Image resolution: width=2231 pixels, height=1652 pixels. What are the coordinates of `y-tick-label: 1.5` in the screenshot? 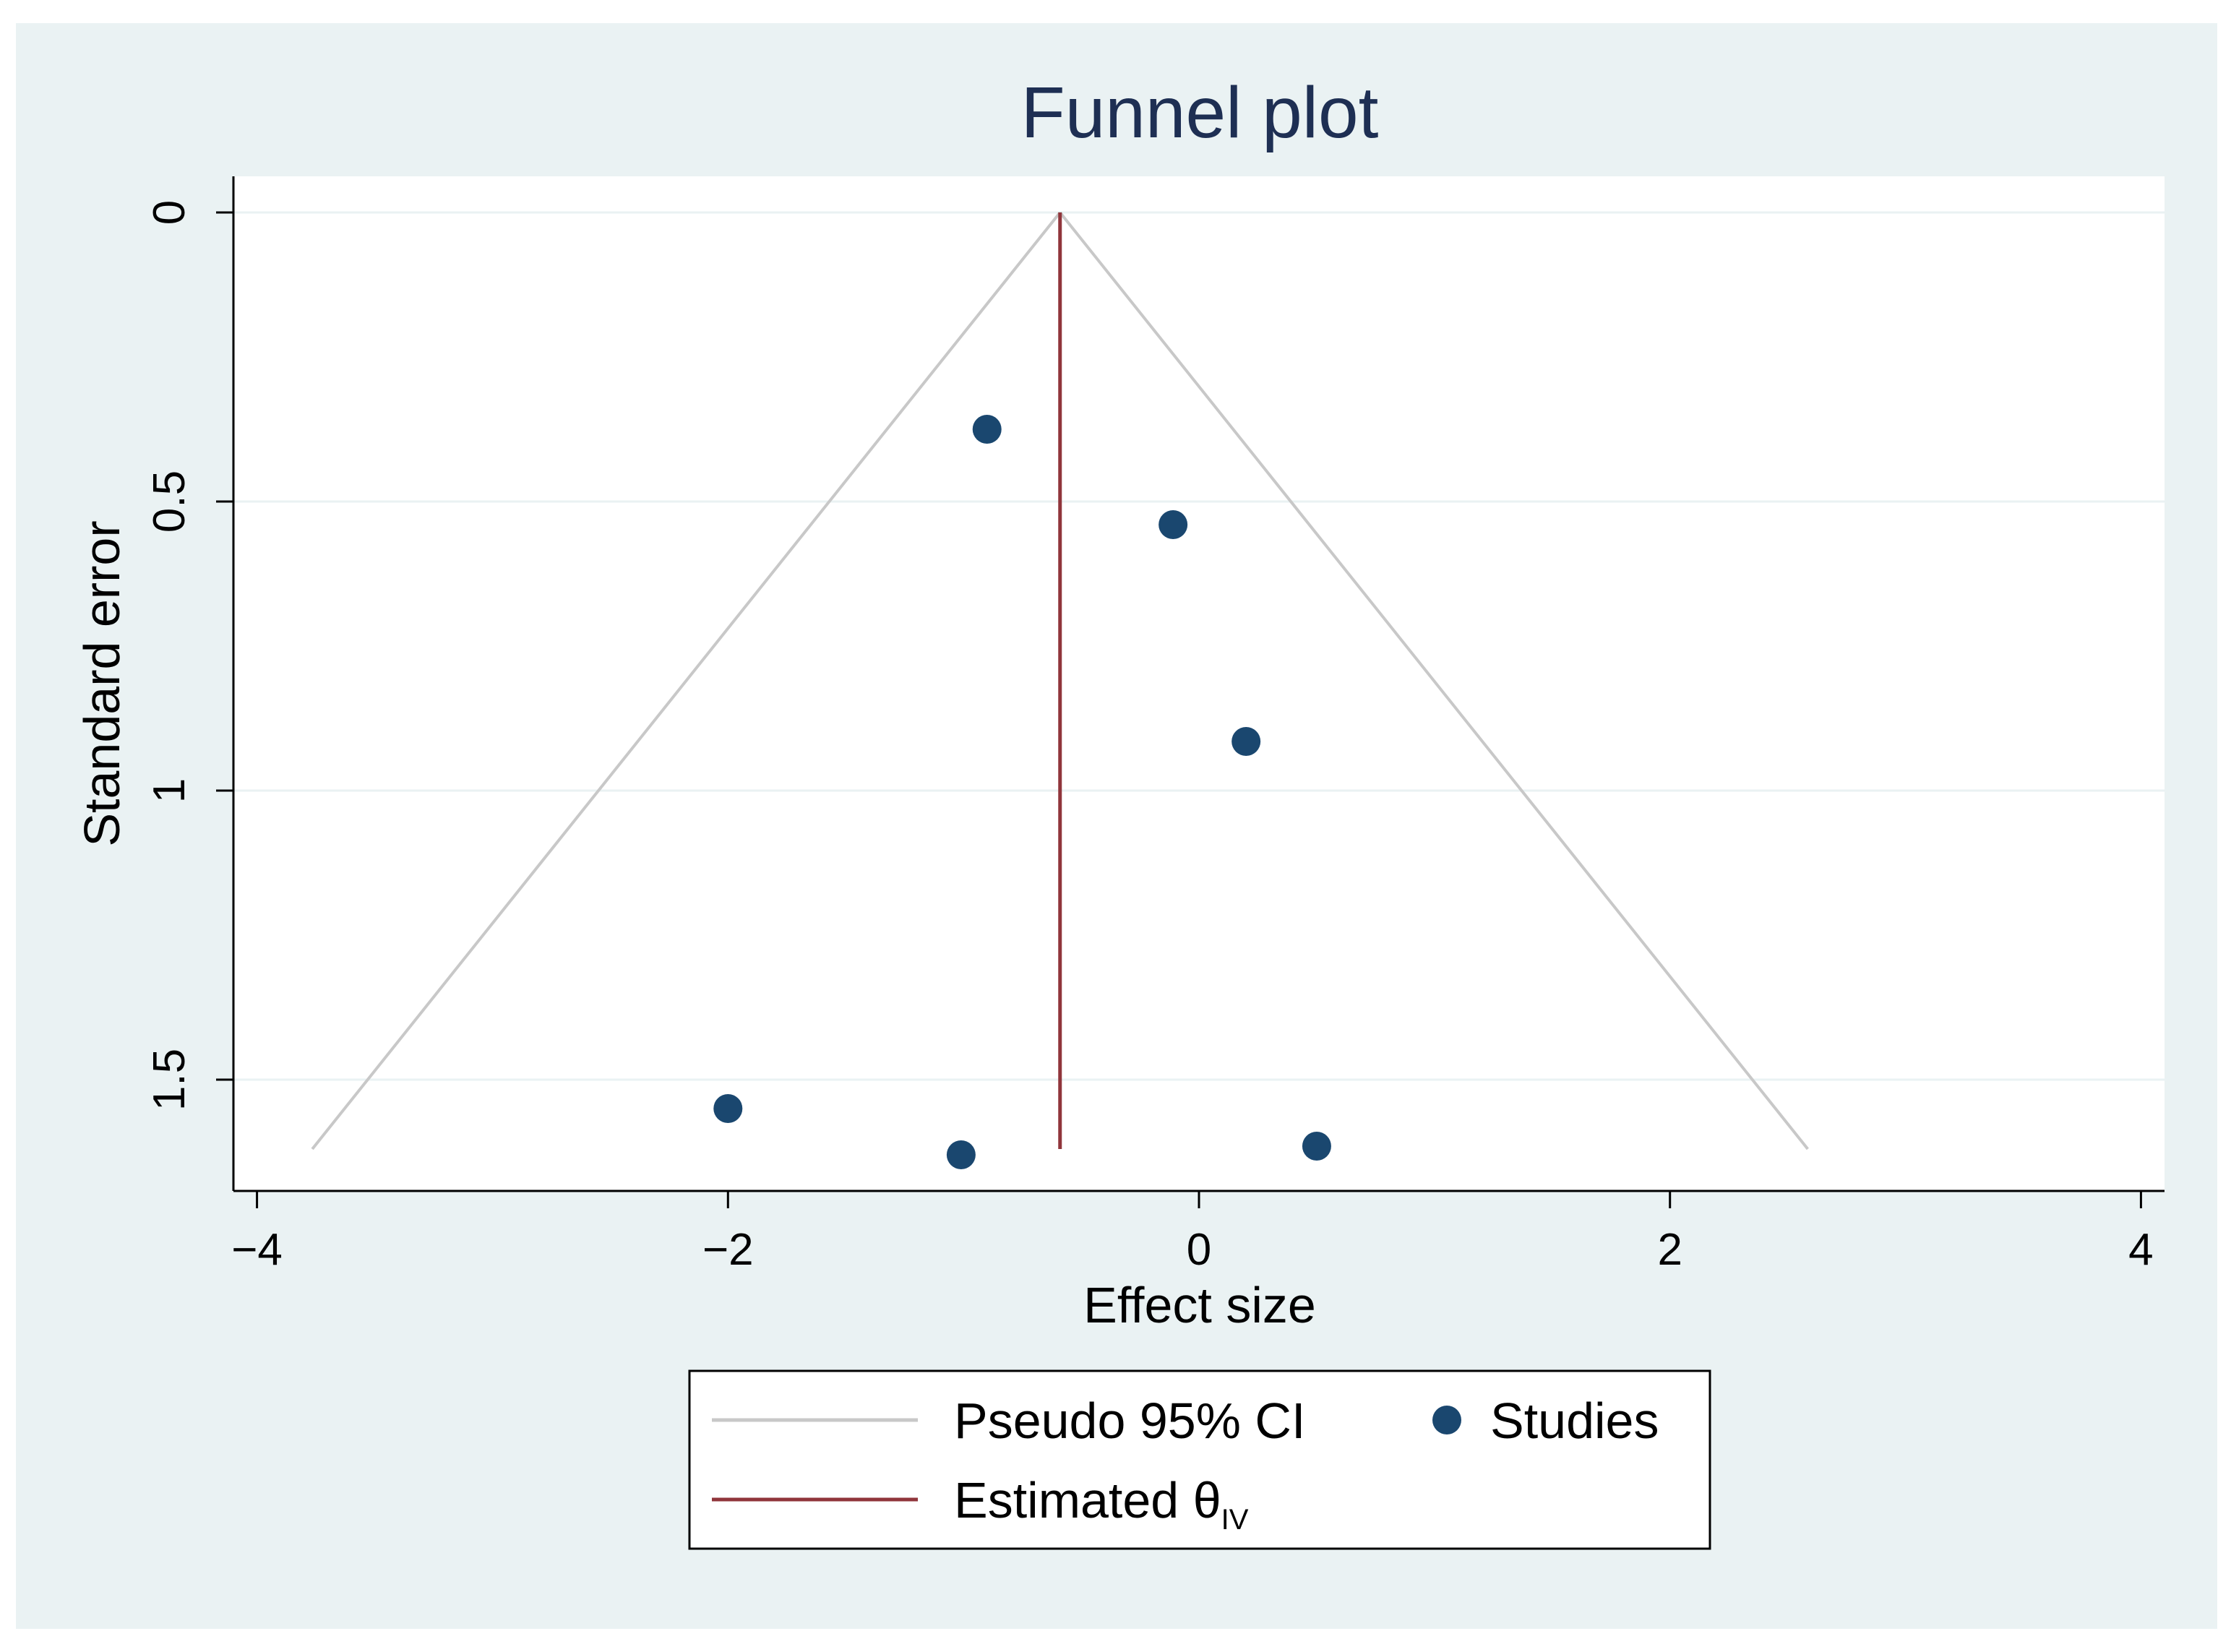 It's located at (169, 1080).